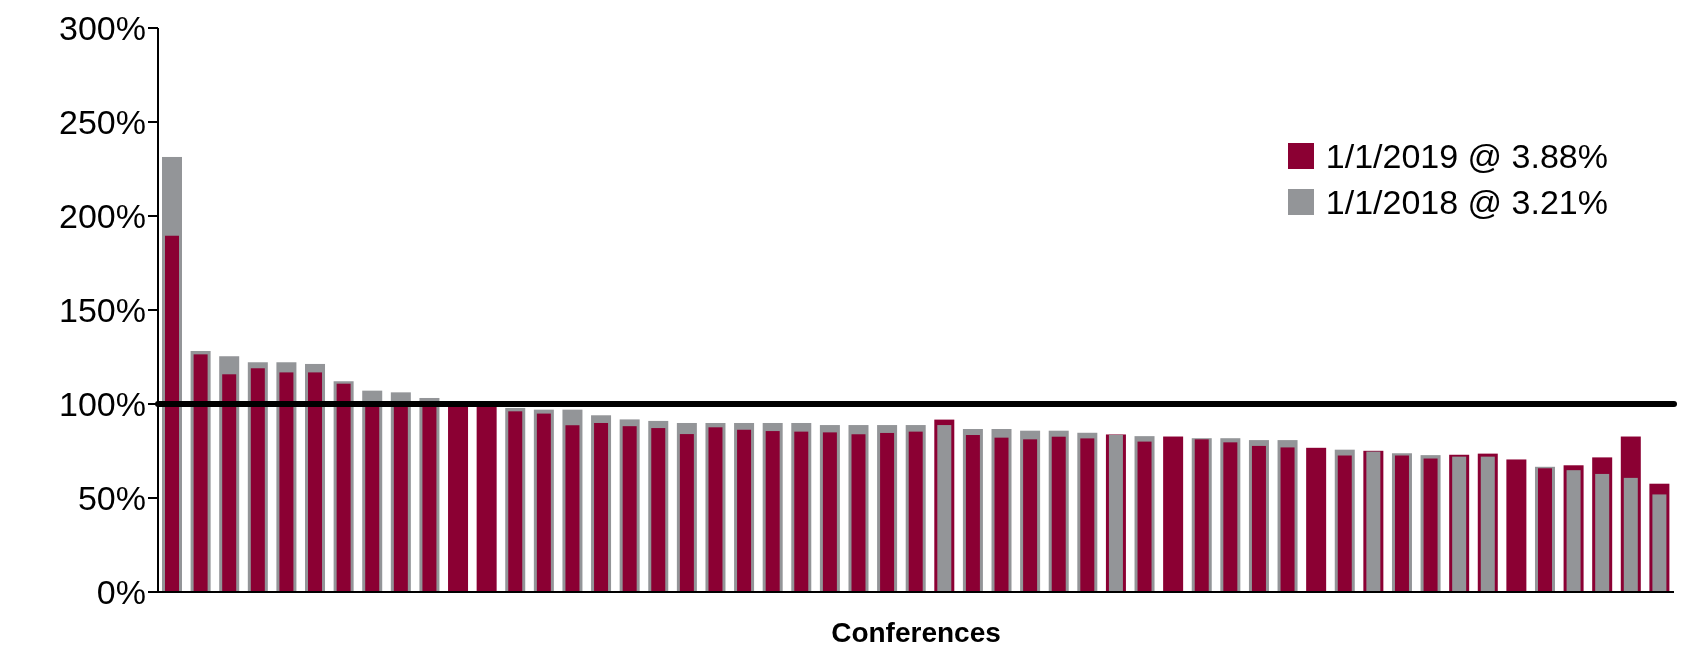  Describe the element at coordinates (121, 592) in the screenshot. I see `y-tick-label: 0%` at that location.